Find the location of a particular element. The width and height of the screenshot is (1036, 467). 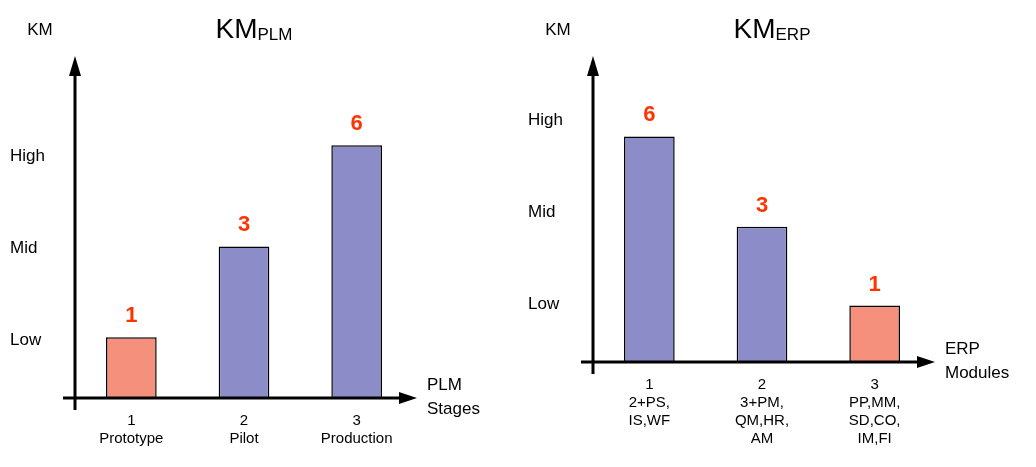

x-tick-label: 3 PP,MM, SD,CO, IM,FI is located at coordinates (874, 411).